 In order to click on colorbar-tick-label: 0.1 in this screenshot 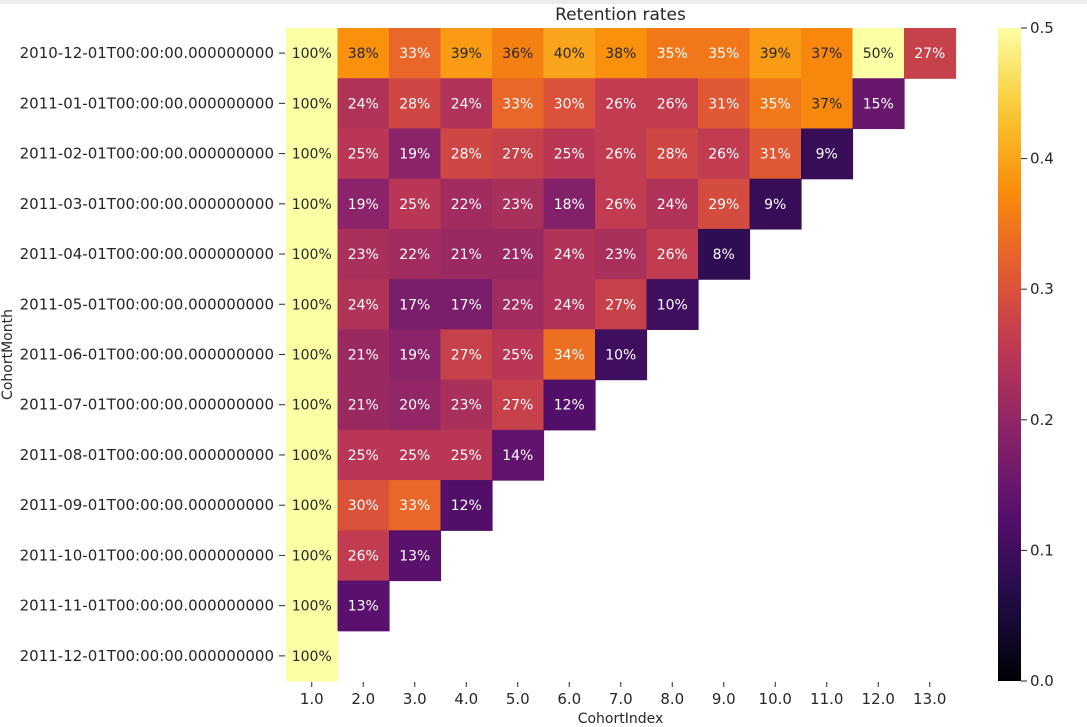, I will do `click(1042, 550)`.